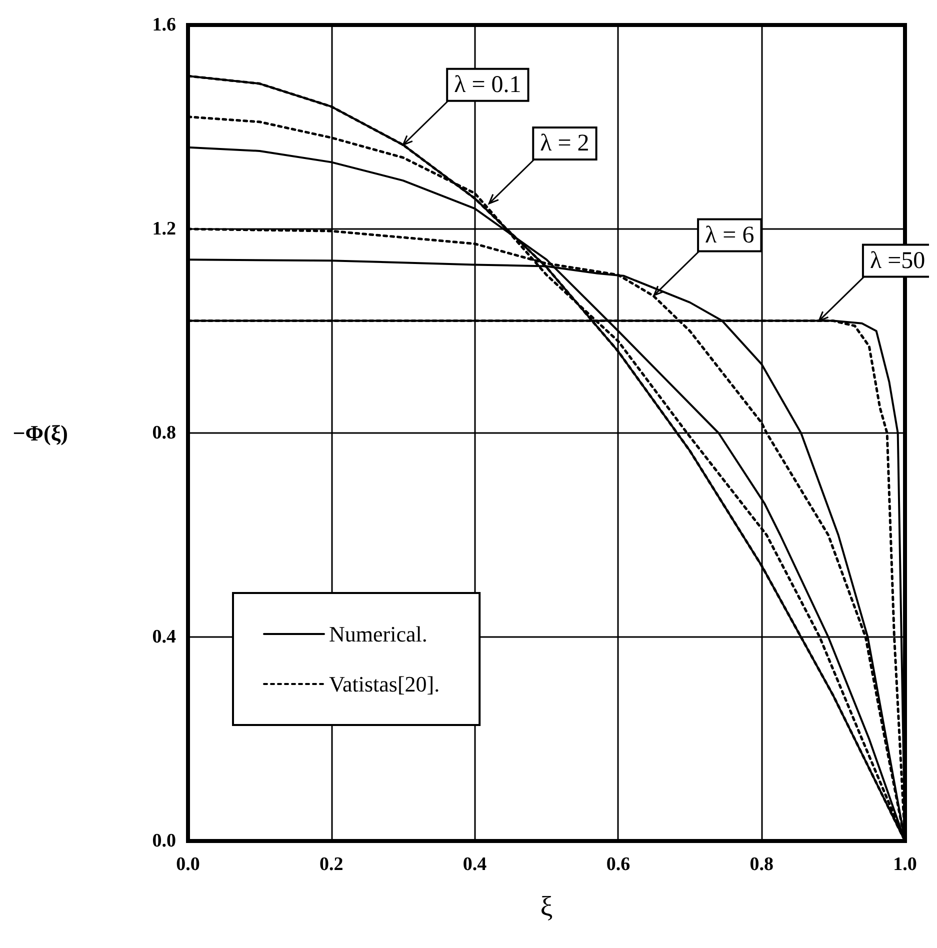  I want to click on legend-label: Numerical., so click(378, 634).